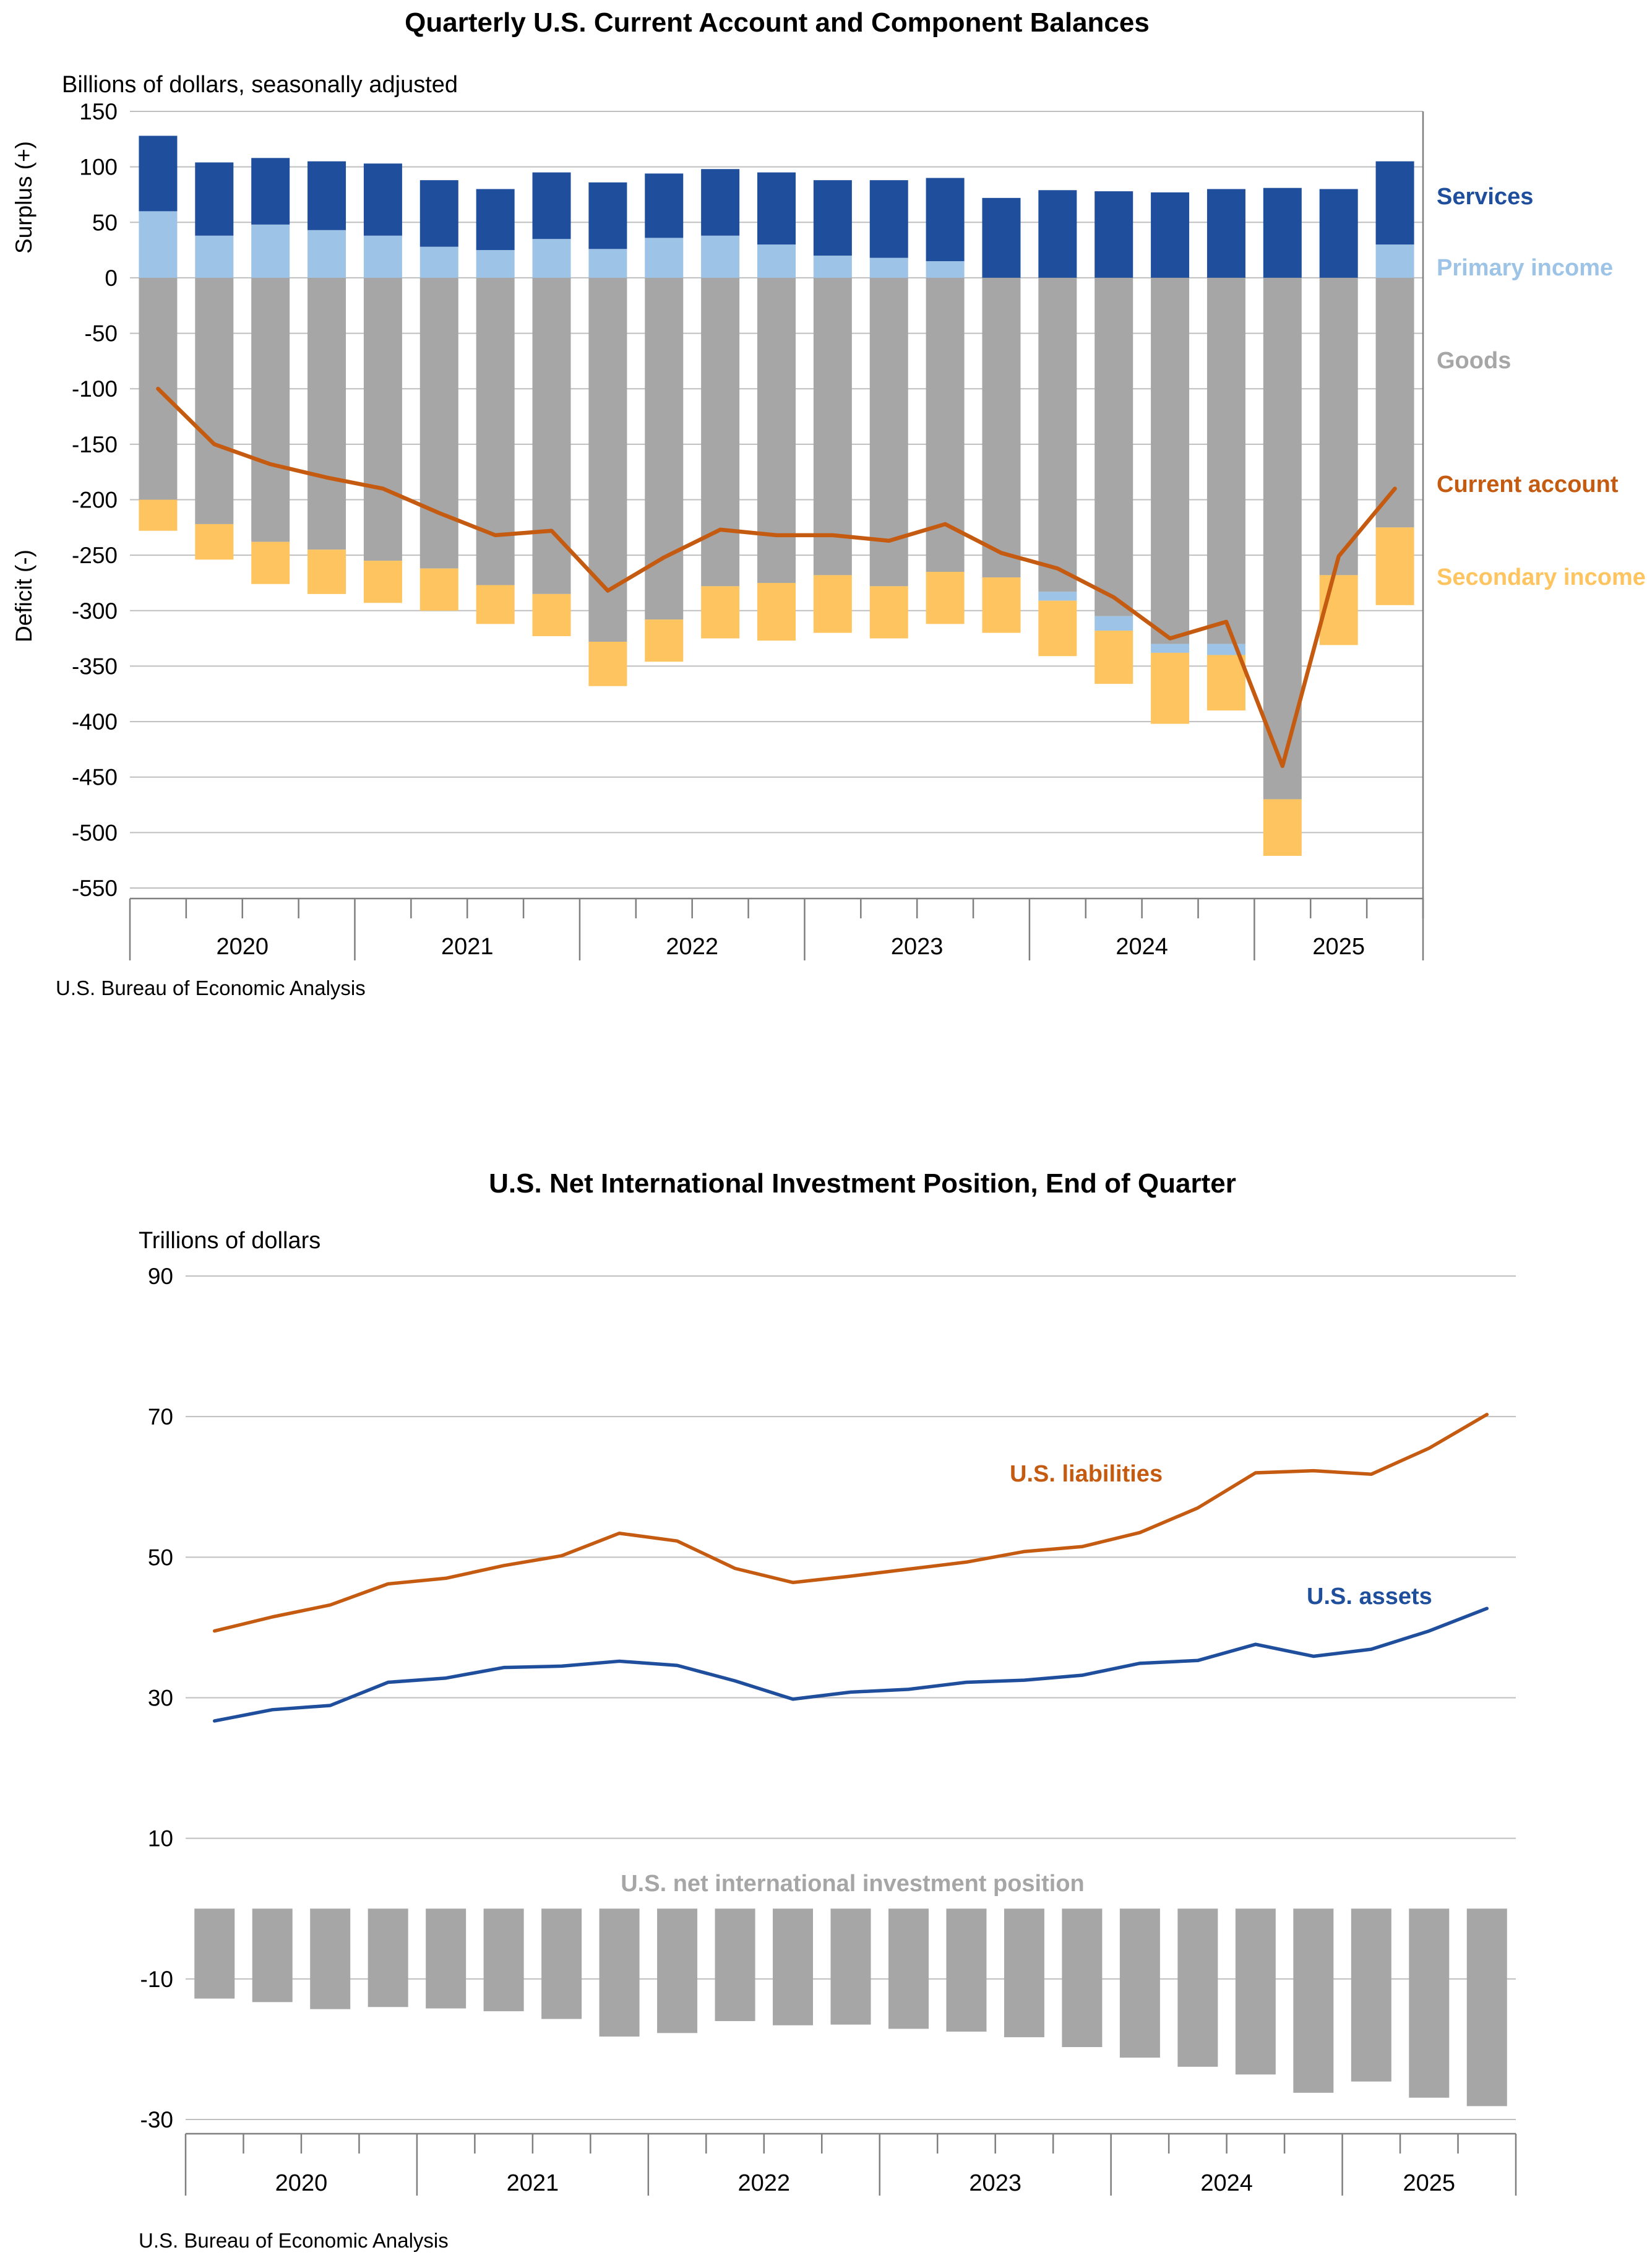  What do you see at coordinates (1086, 1474) in the screenshot?
I see `series-label-us-liabilities: U.S. liabilities` at bounding box center [1086, 1474].